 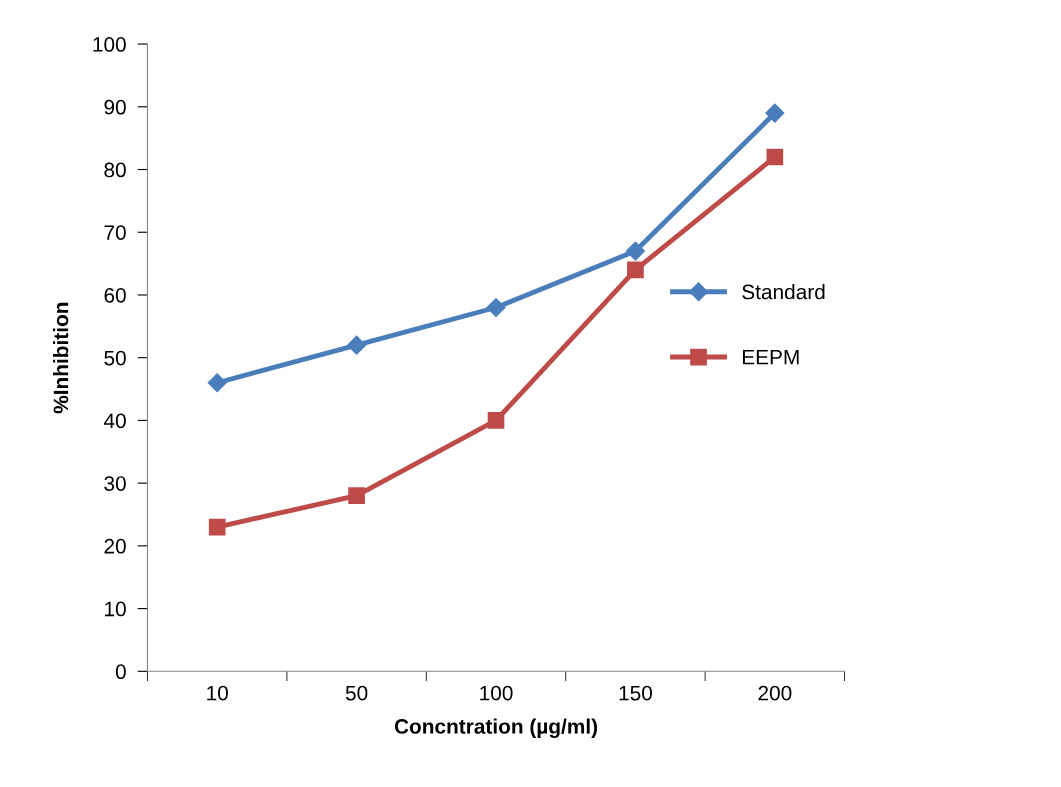 What do you see at coordinates (114, 421) in the screenshot?
I see `y-tick-label: 40` at bounding box center [114, 421].